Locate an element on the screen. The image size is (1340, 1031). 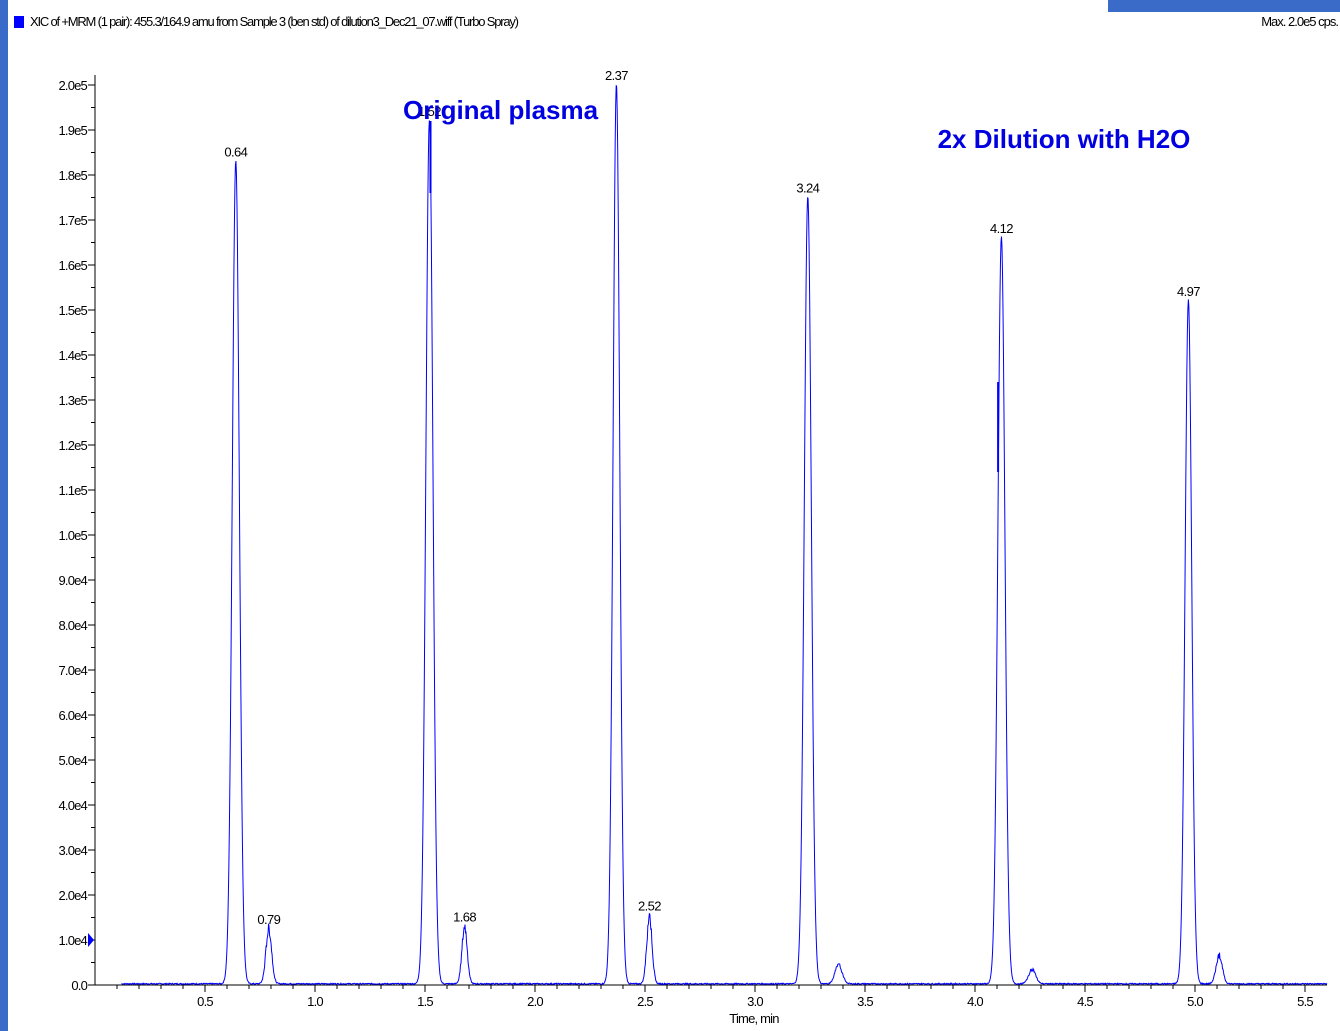
peak-label: 2.37 is located at coordinates (616, 75).